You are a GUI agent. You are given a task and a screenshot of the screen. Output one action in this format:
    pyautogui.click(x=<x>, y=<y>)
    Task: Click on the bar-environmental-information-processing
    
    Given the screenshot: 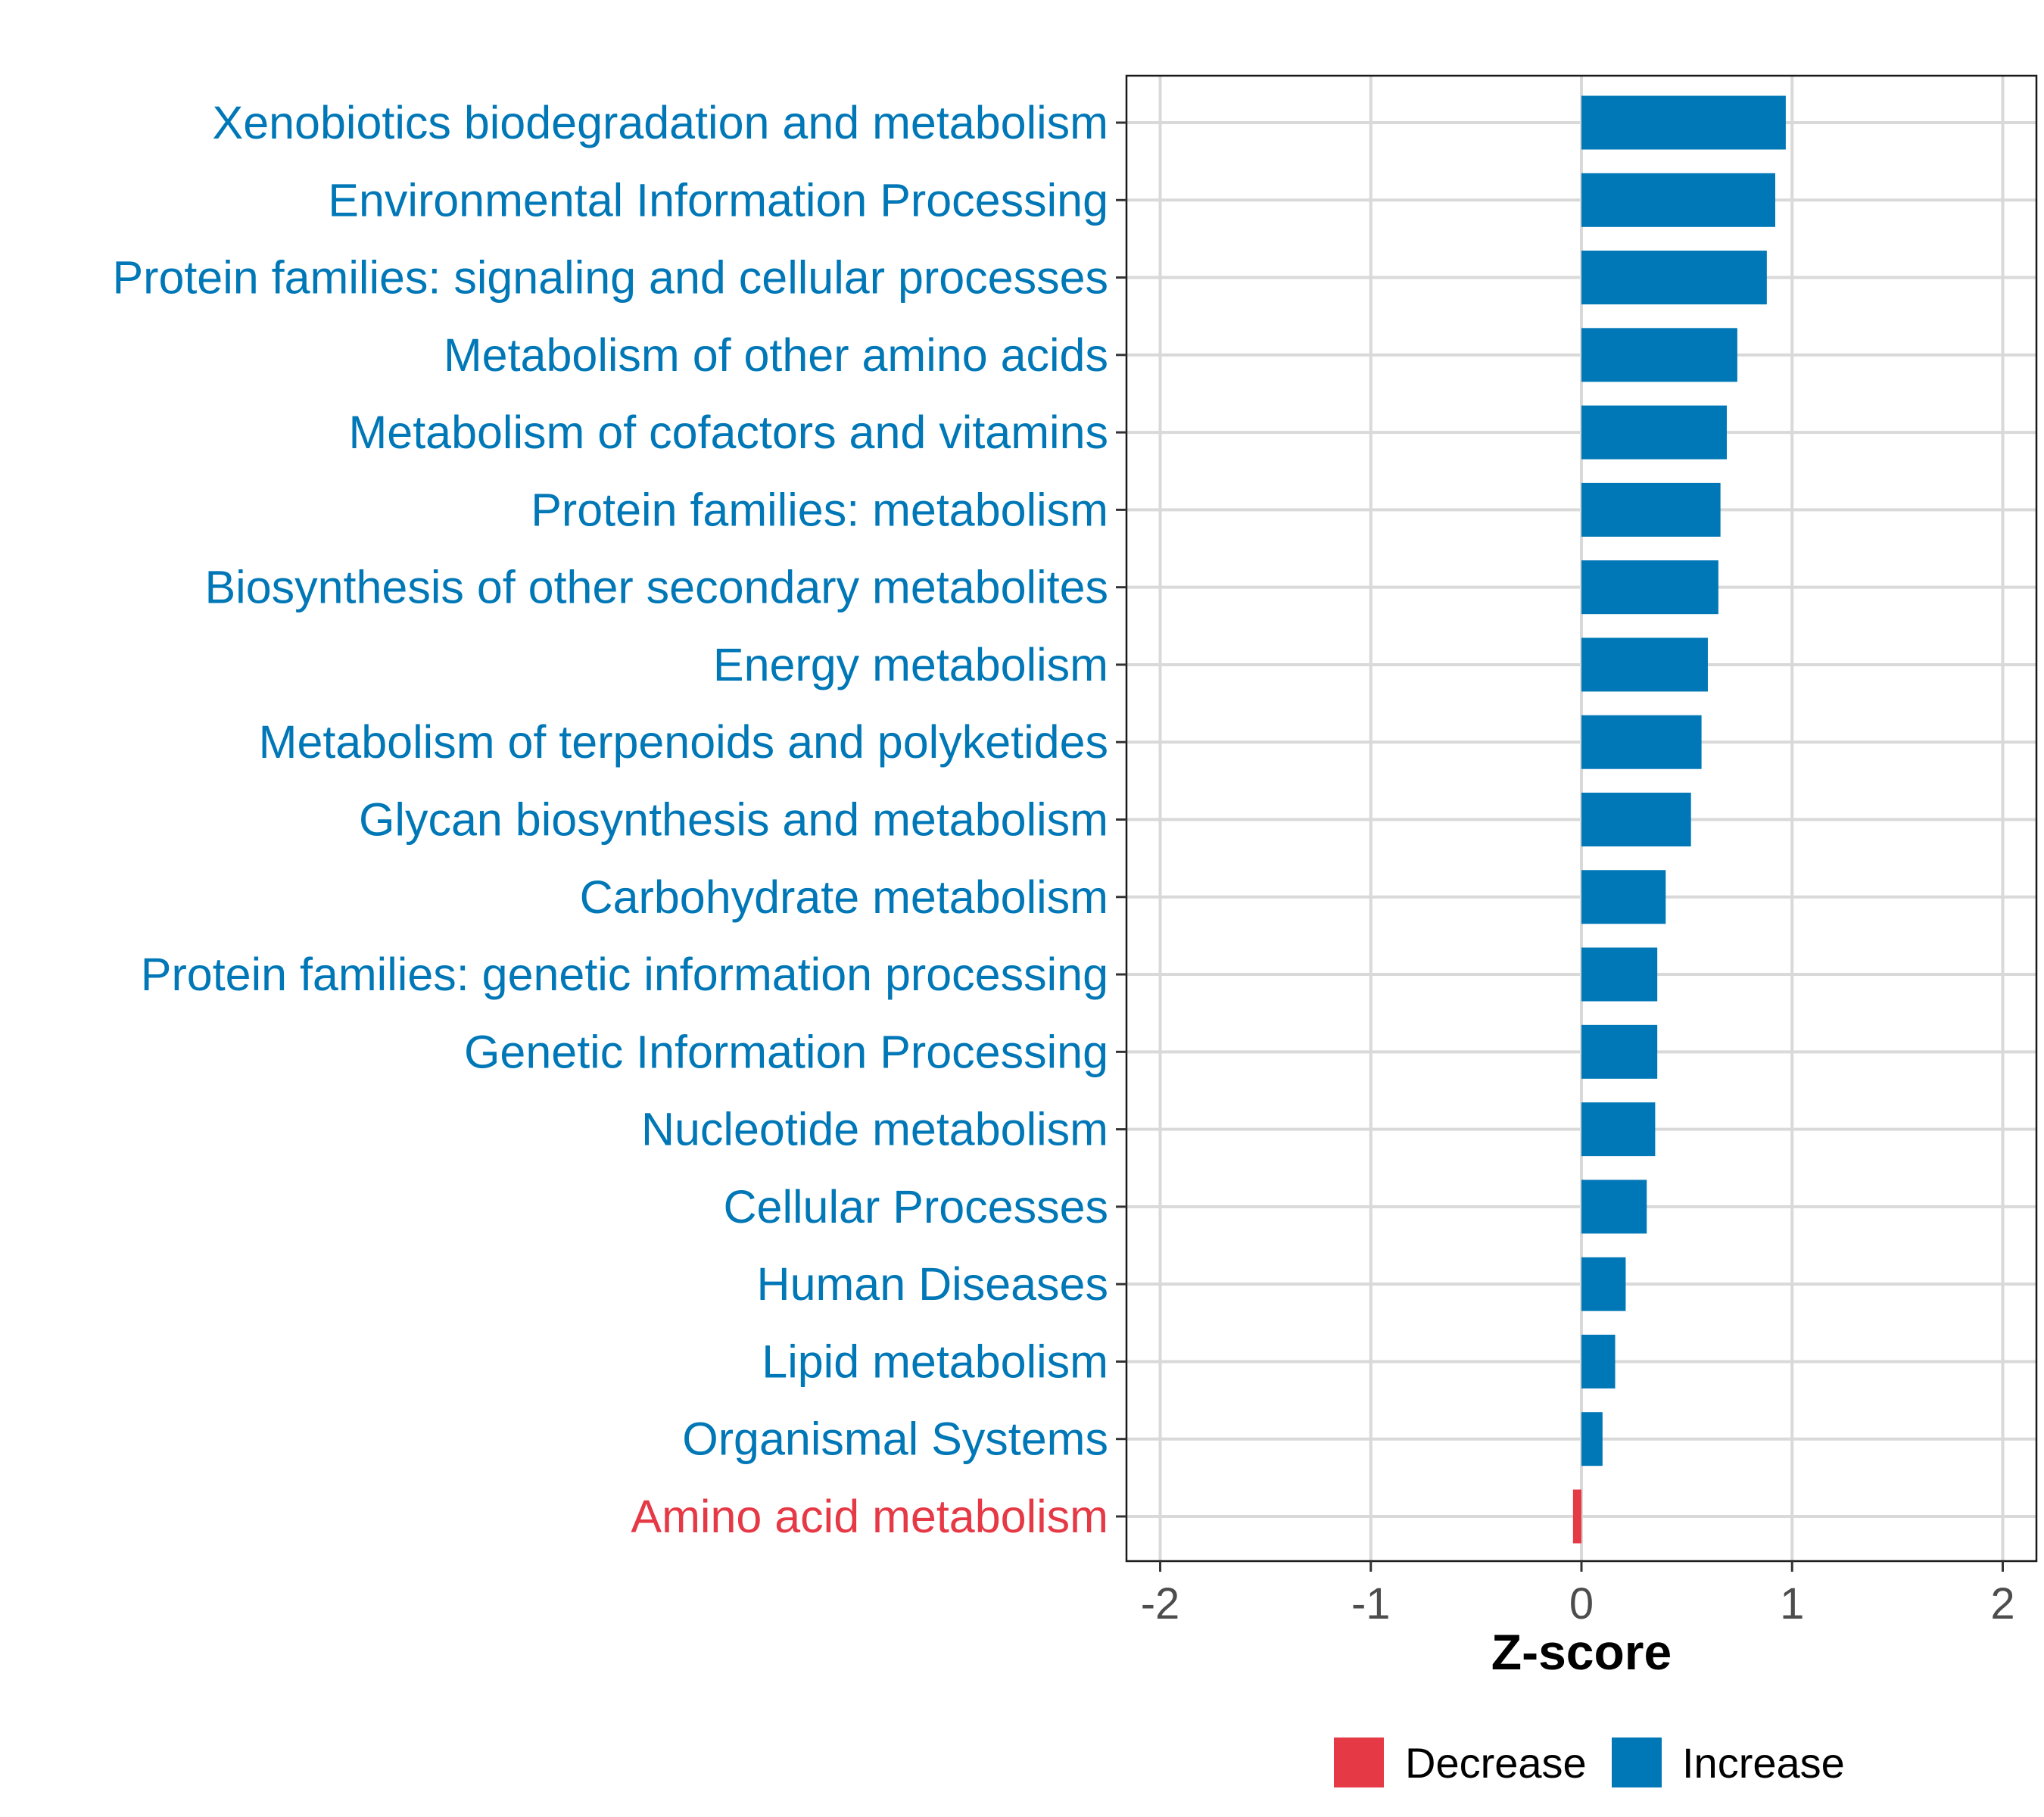 What is the action you would take?
    pyautogui.click(x=1678, y=200)
    